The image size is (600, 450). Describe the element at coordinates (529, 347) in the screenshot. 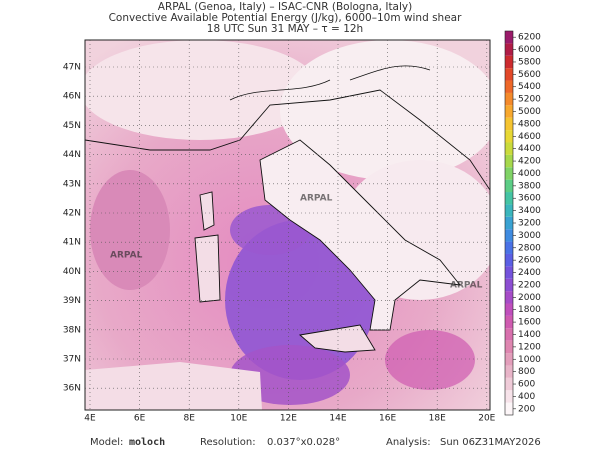

I see `colorbar-label: 1200` at that location.